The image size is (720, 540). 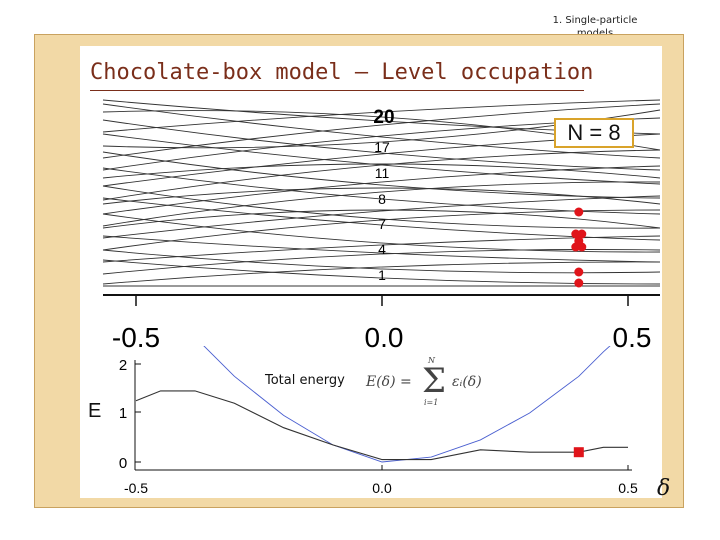 What do you see at coordinates (136, 337) in the screenshot?
I see `top-xtick-label: -0.5` at bounding box center [136, 337].